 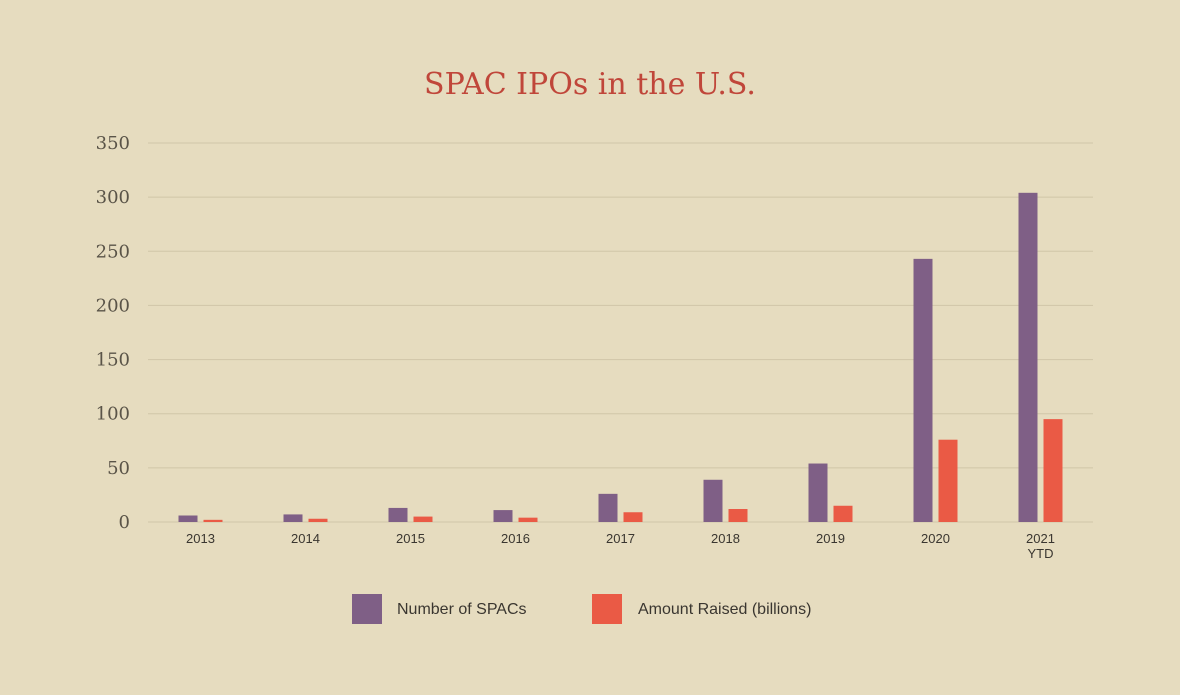 I want to click on legend-swatch-amount-raised, so click(x=607, y=609).